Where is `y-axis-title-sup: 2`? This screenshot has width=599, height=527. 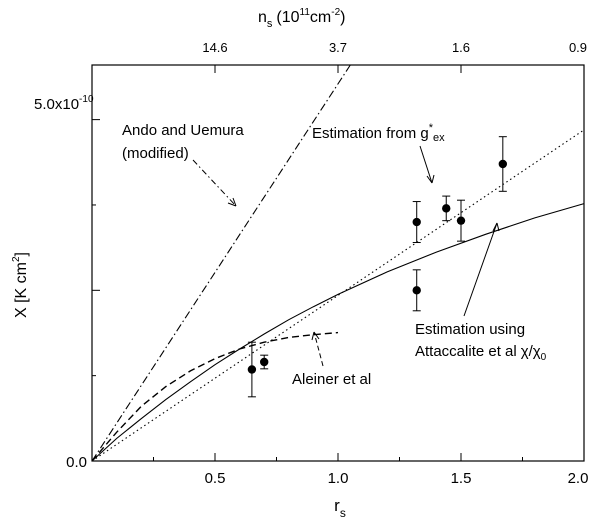
y-axis-title-sup: 2 is located at coordinates (16, 259).